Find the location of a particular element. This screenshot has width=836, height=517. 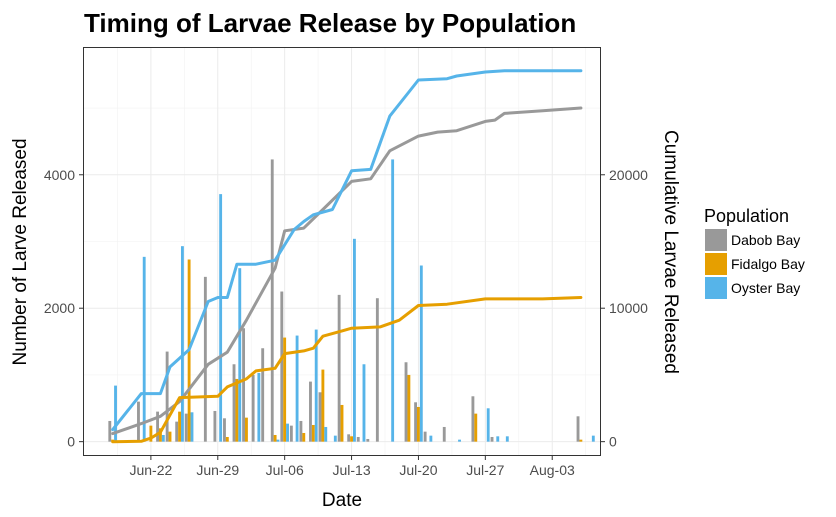

x-tick-label: Jul-13 is located at coordinates (351, 470).